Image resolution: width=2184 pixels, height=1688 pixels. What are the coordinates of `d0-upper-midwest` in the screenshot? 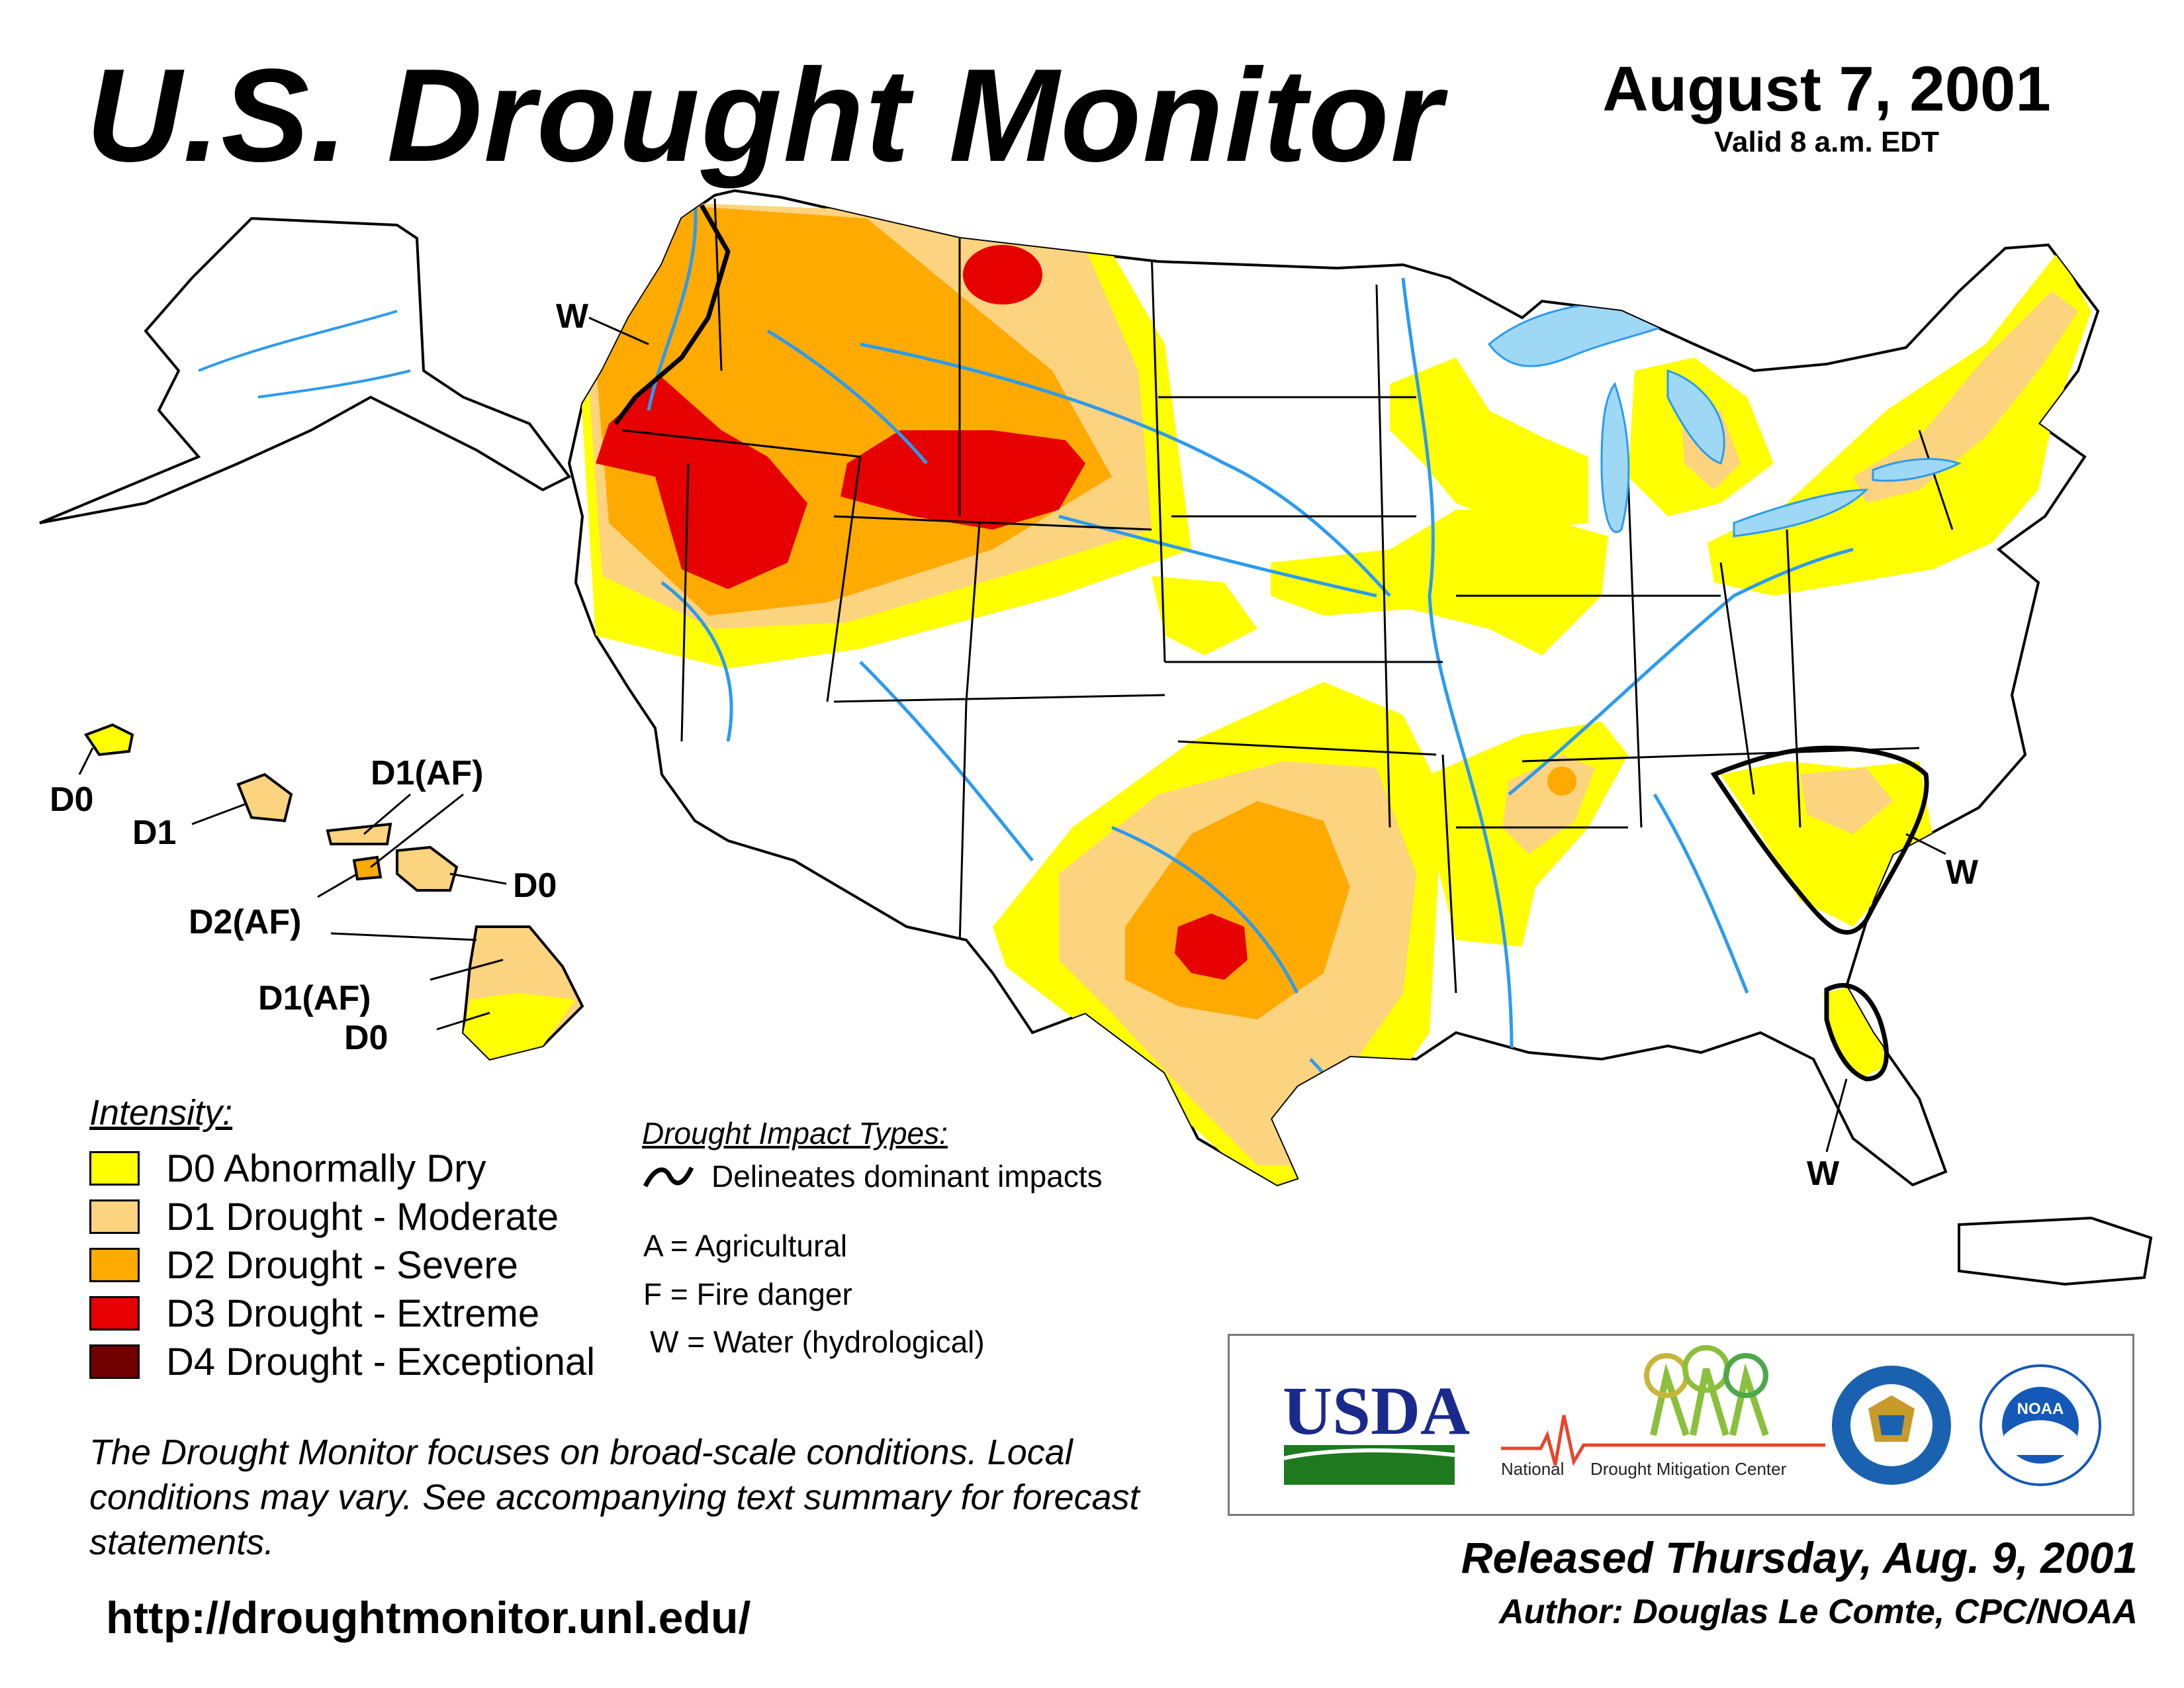 It's located at (1489, 443).